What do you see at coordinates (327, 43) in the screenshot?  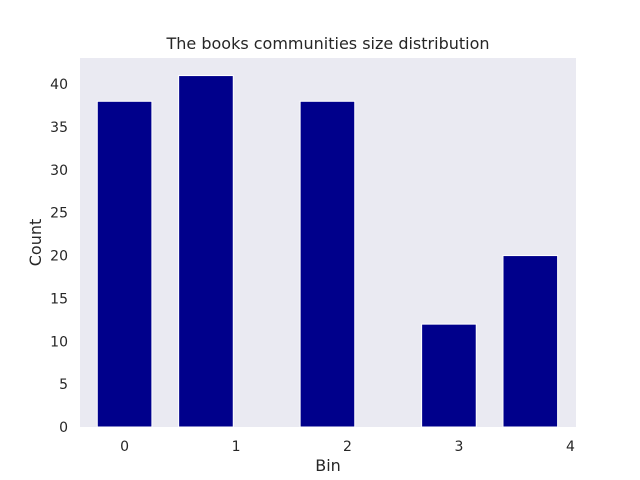 I see `chart-title: The books communities size distribution` at bounding box center [327, 43].